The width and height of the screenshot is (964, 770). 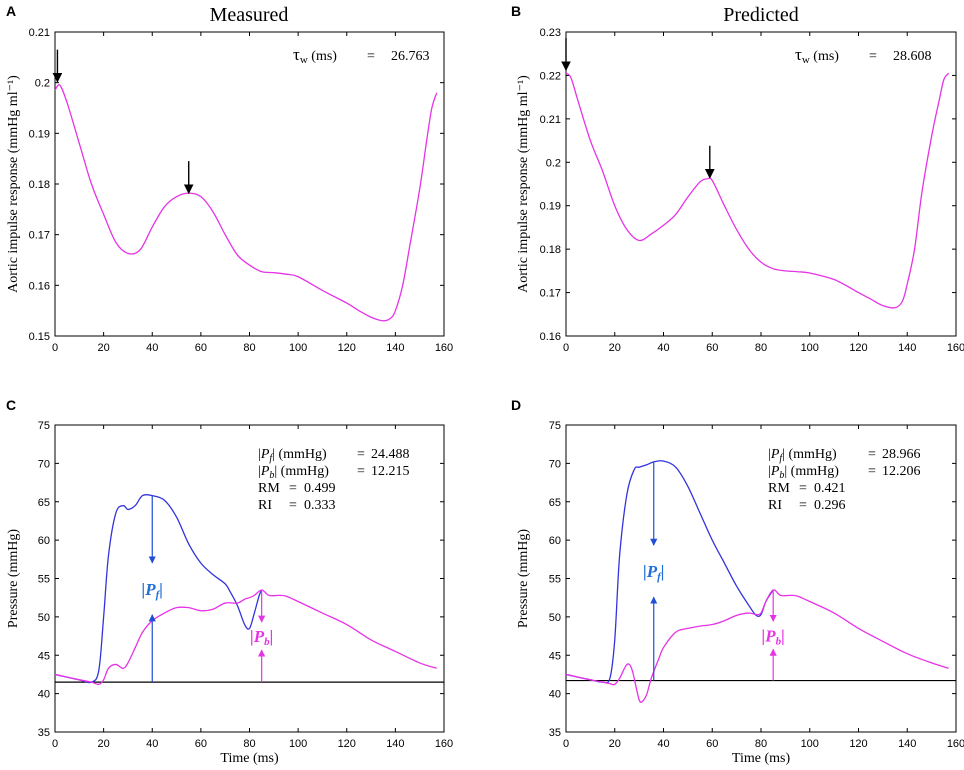 What do you see at coordinates (39, 33) in the screenshot?
I see `y-tick-label: 0.21` at bounding box center [39, 33].